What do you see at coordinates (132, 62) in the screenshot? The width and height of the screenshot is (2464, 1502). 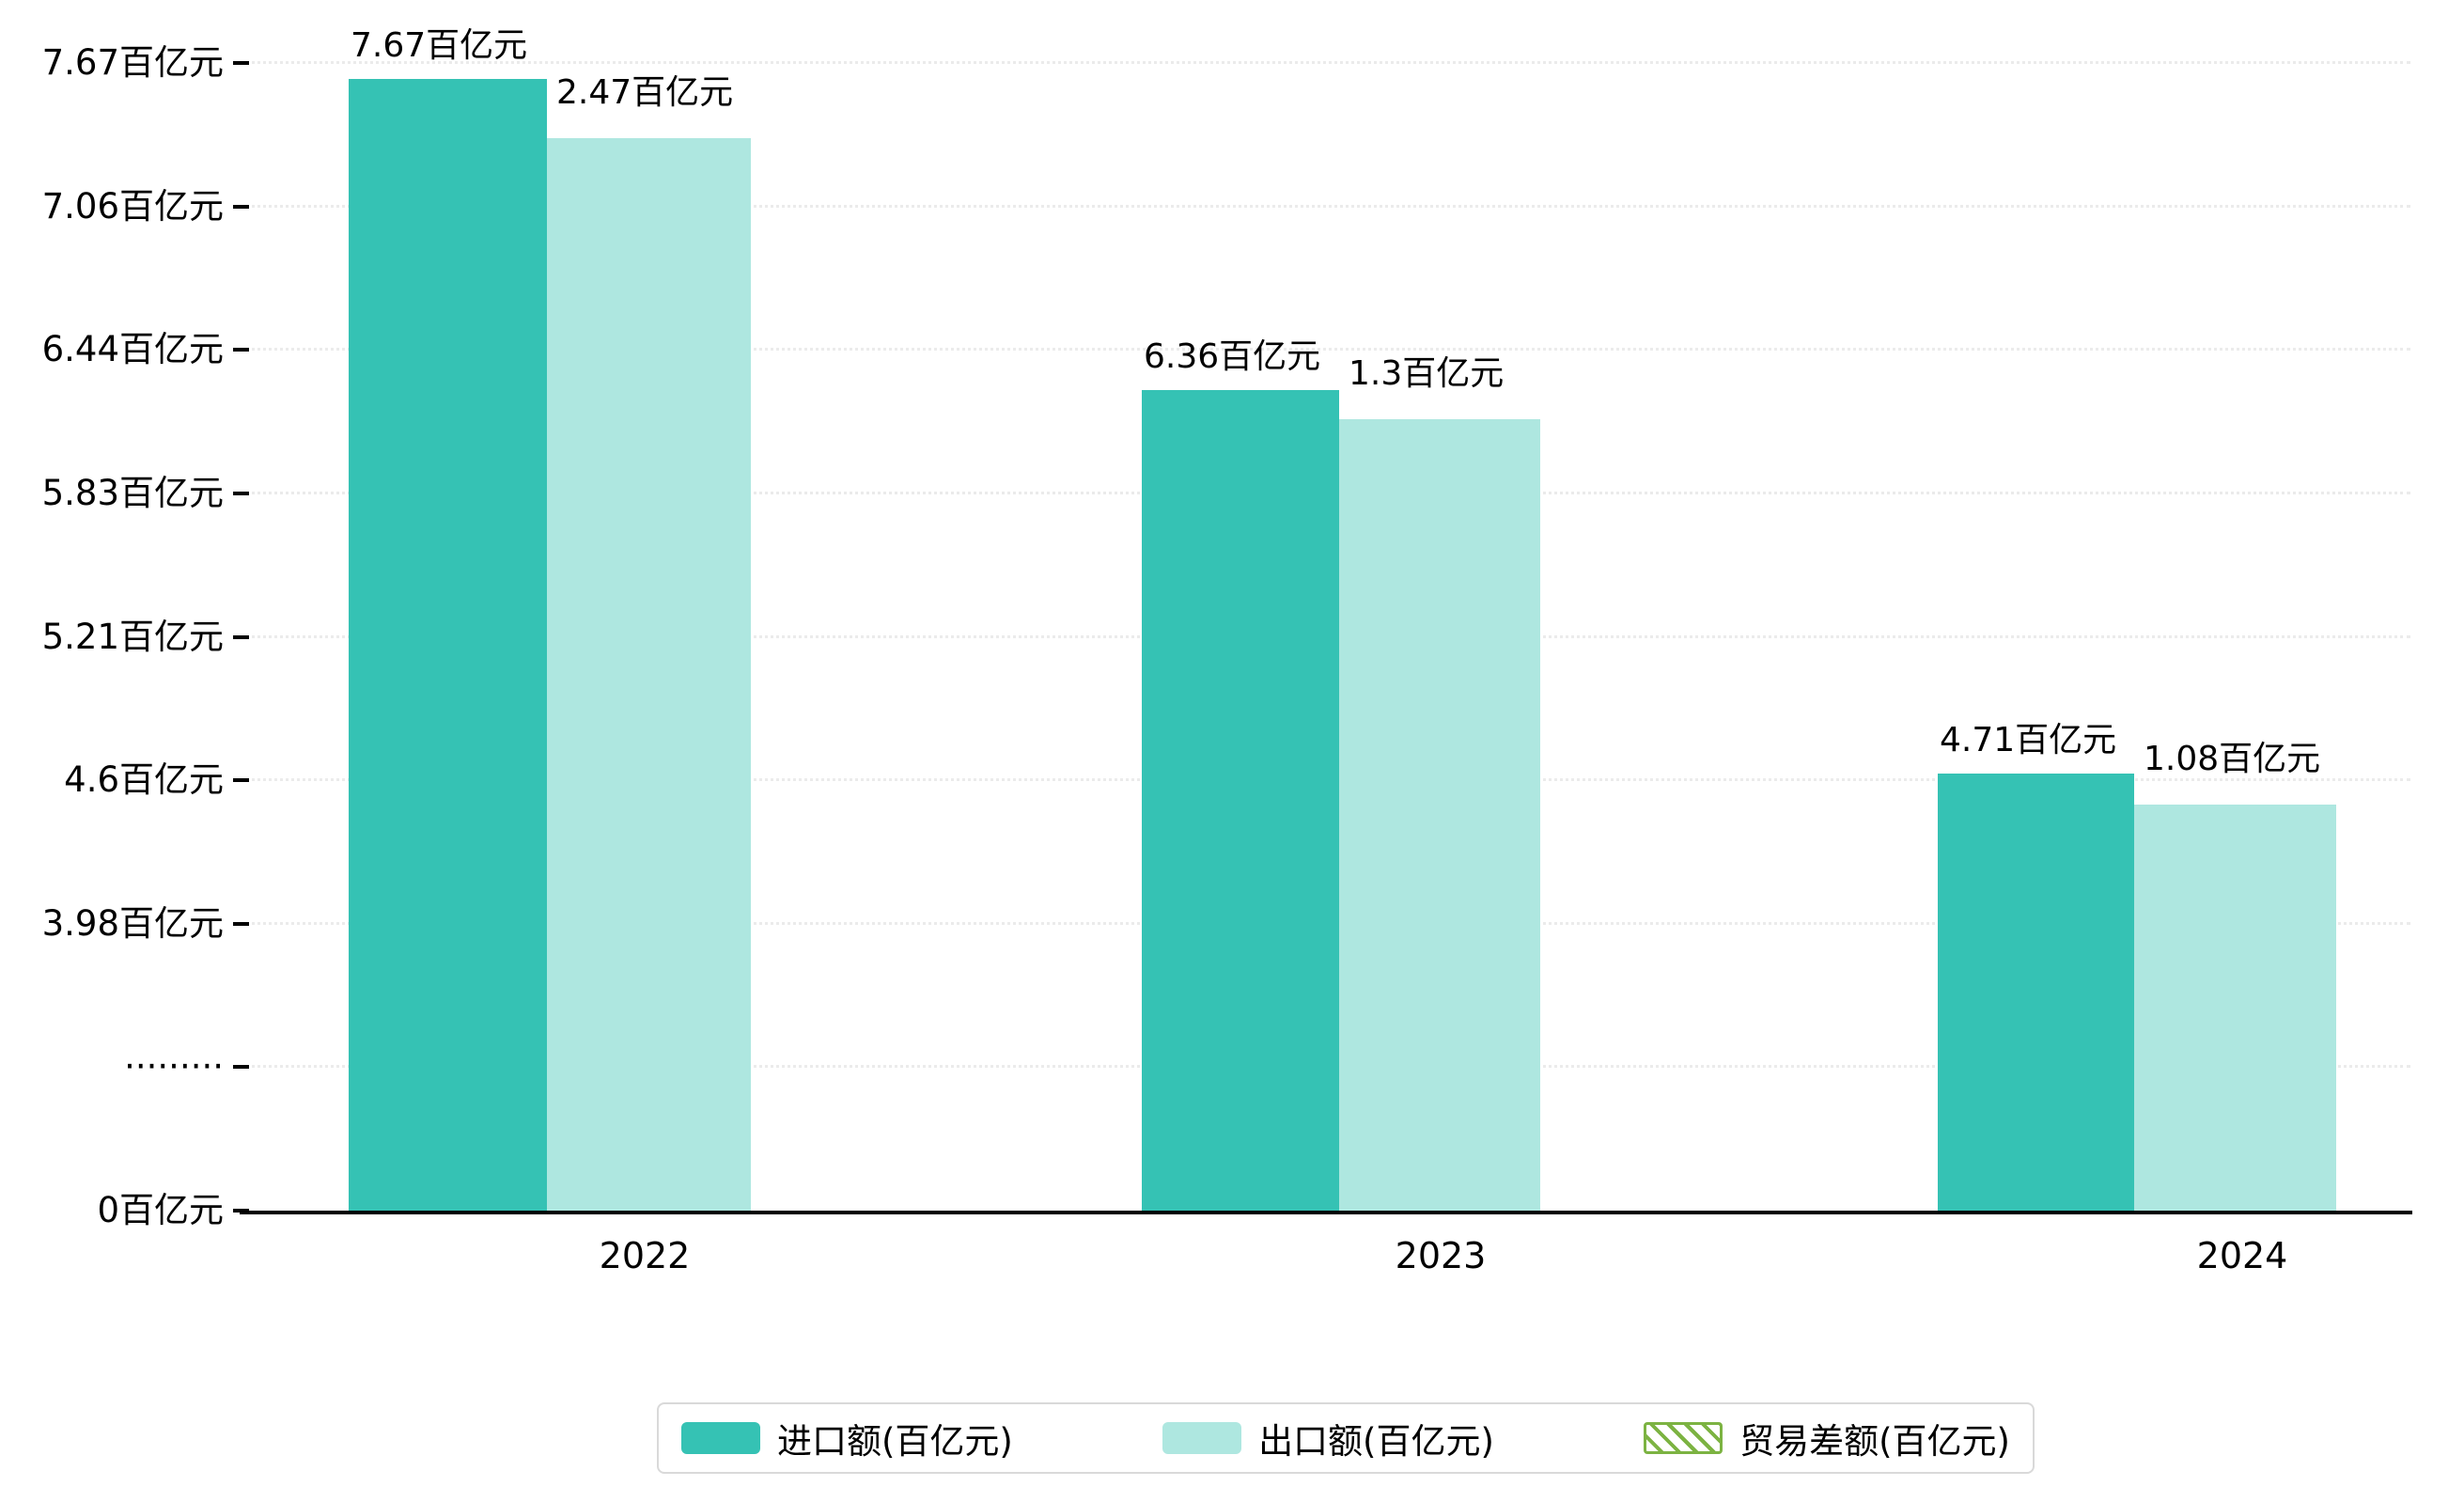 I see `y-tick-label-8: 7.67百亿元` at bounding box center [132, 62].